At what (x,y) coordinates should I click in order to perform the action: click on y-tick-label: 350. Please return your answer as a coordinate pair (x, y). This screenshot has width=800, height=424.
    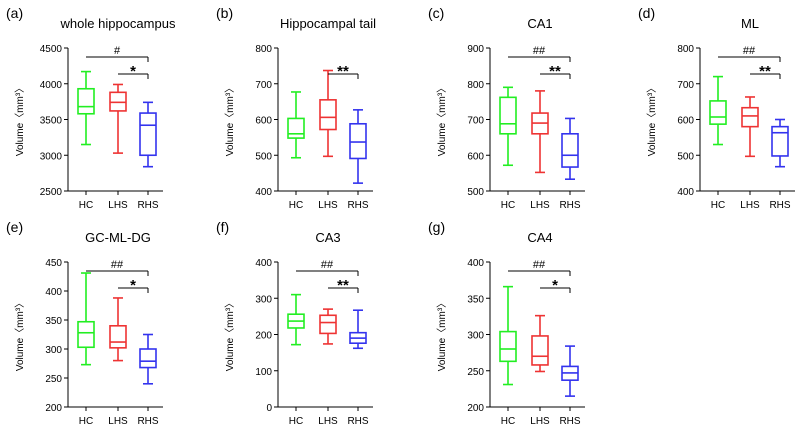
    Looking at the image, I should click on (475, 299).